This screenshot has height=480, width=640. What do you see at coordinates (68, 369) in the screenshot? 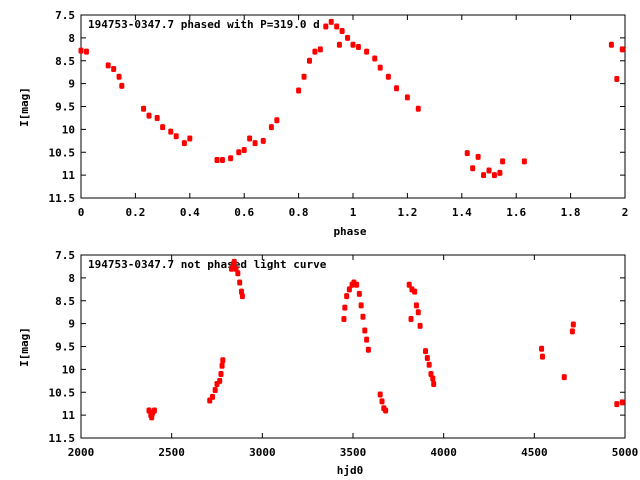
I see `y-tick-label: 10` at bounding box center [68, 369].